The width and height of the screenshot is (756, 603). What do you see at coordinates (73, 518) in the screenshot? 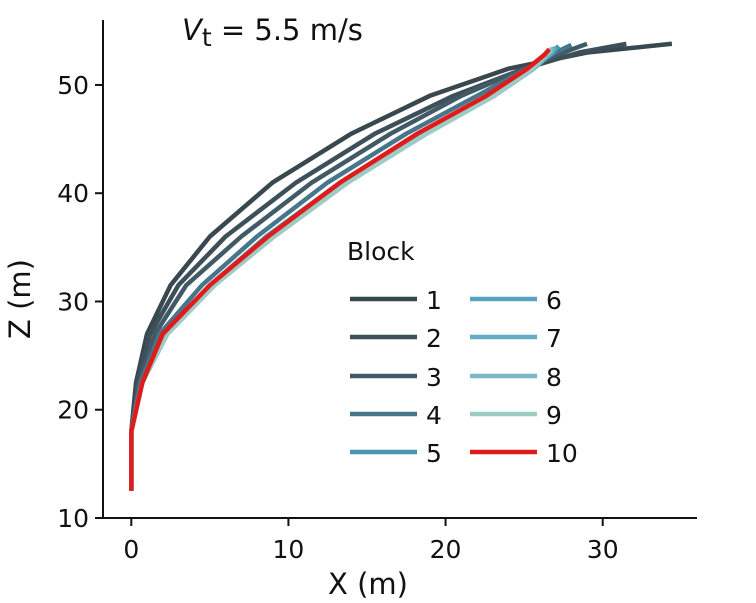
I see `y-tick-label: 10` at bounding box center [73, 518].